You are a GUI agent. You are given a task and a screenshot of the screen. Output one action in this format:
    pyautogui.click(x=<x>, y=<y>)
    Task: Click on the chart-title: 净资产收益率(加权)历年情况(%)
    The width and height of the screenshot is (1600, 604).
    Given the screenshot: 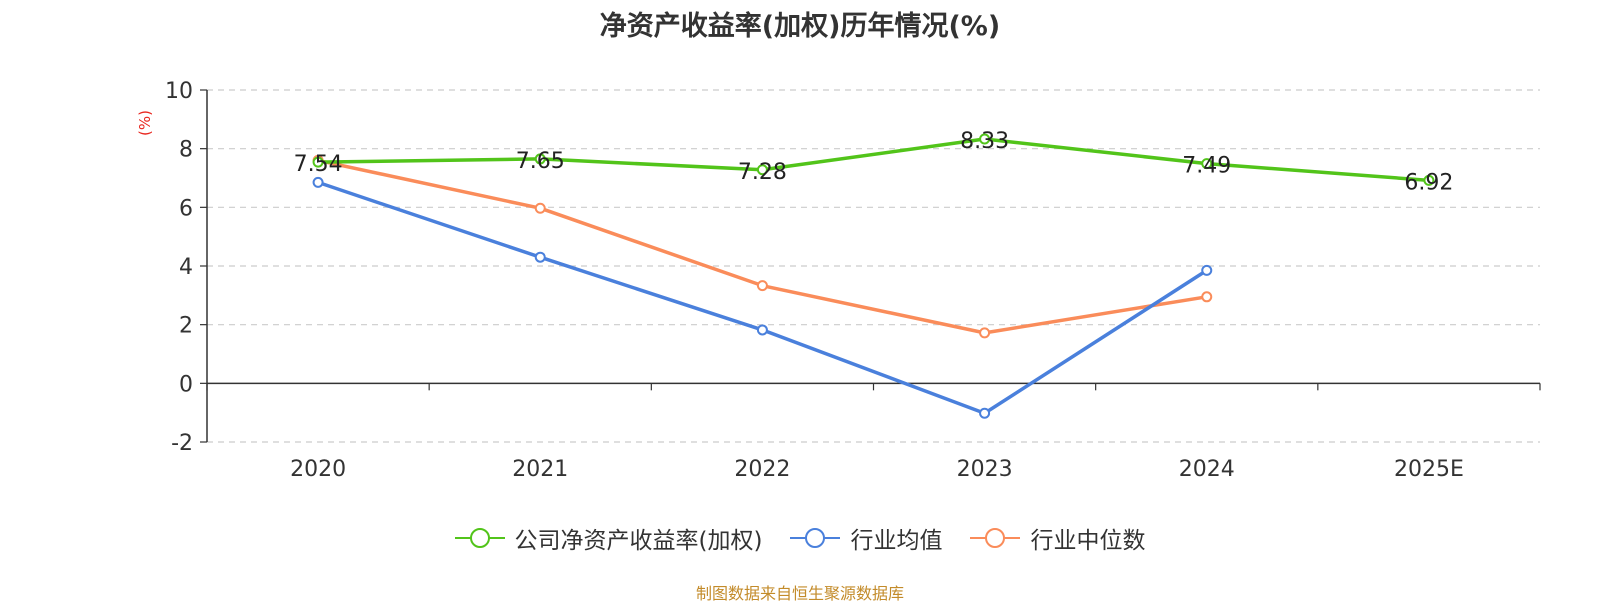 What is the action you would take?
    pyautogui.click(x=800, y=26)
    